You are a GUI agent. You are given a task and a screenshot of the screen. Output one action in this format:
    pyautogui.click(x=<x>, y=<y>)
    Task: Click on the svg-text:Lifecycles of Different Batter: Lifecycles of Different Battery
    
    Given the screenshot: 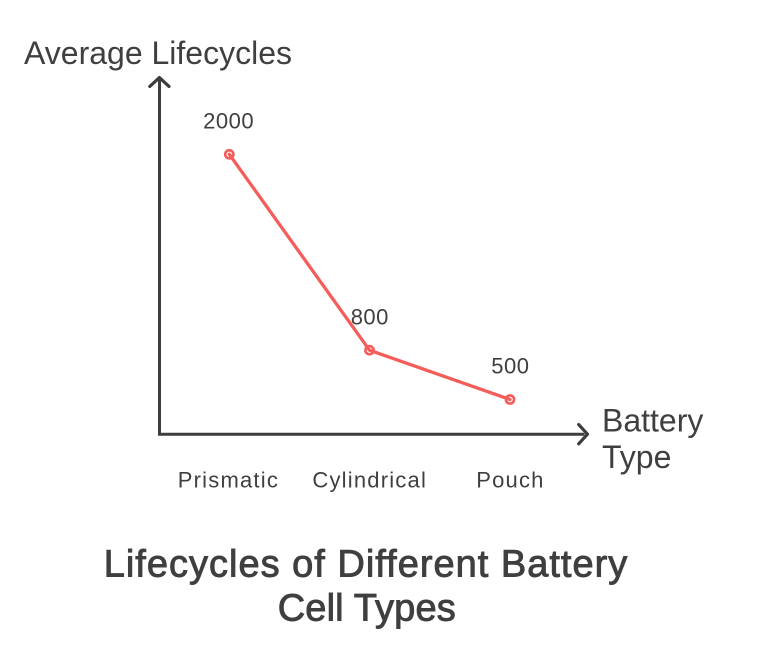 What is the action you would take?
    pyautogui.click(x=366, y=565)
    